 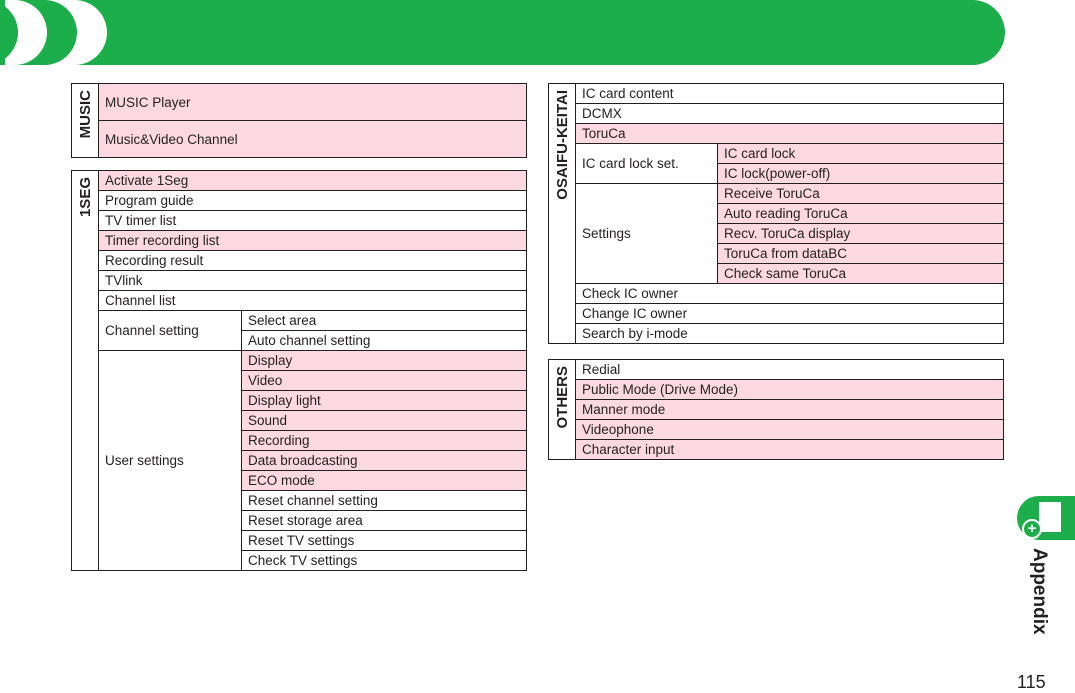 I want to click on submenu-item: Auto reading ToruCa, so click(x=860, y=213).